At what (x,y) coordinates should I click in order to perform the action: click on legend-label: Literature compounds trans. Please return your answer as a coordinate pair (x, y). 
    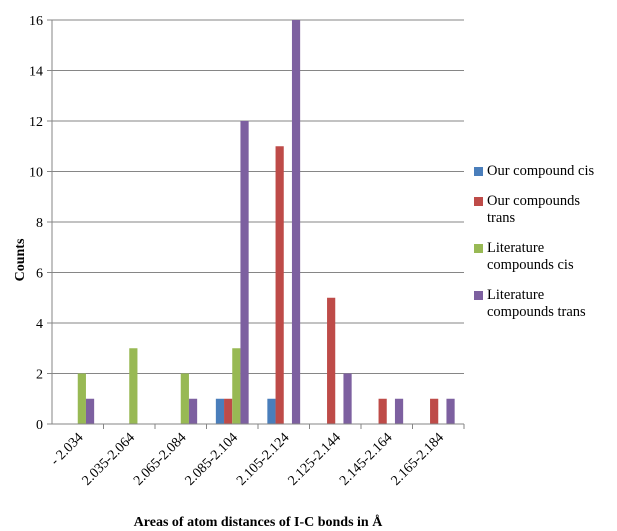
    Looking at the image, I should click on (536, 303).